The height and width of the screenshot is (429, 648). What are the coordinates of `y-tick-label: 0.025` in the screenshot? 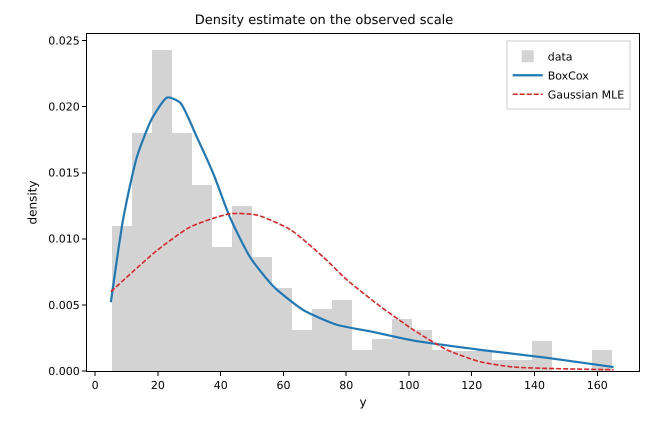 It's located at (64, 41).